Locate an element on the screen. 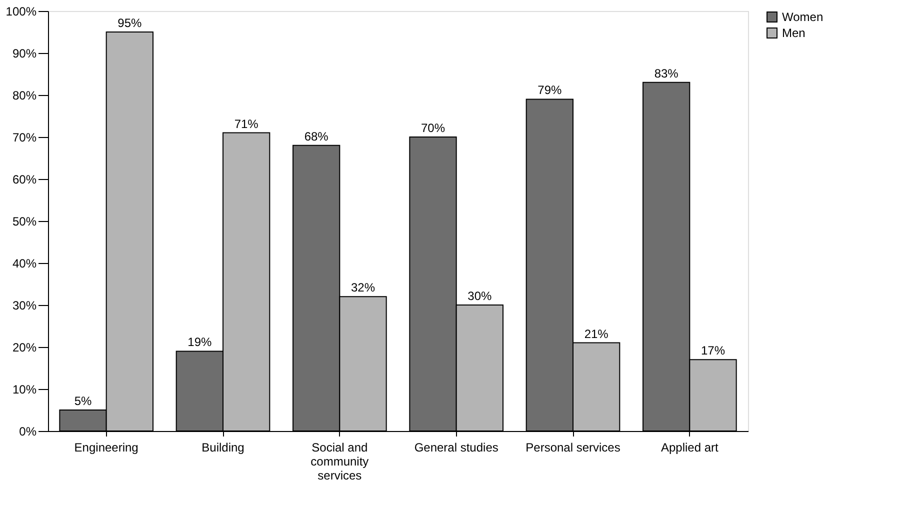  x-tick-label: Personal services is located at coordinates (573, 447).